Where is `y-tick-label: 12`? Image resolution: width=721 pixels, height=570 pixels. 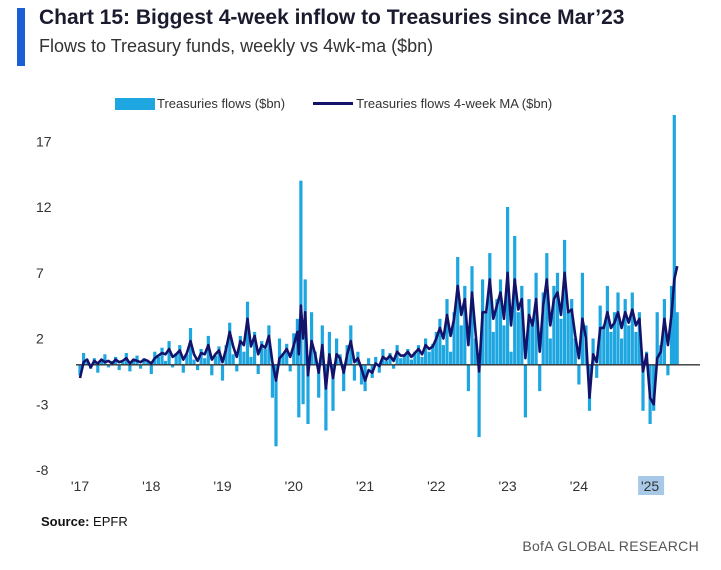 y-tick-label: 12 is located at coordinates (44, 207).